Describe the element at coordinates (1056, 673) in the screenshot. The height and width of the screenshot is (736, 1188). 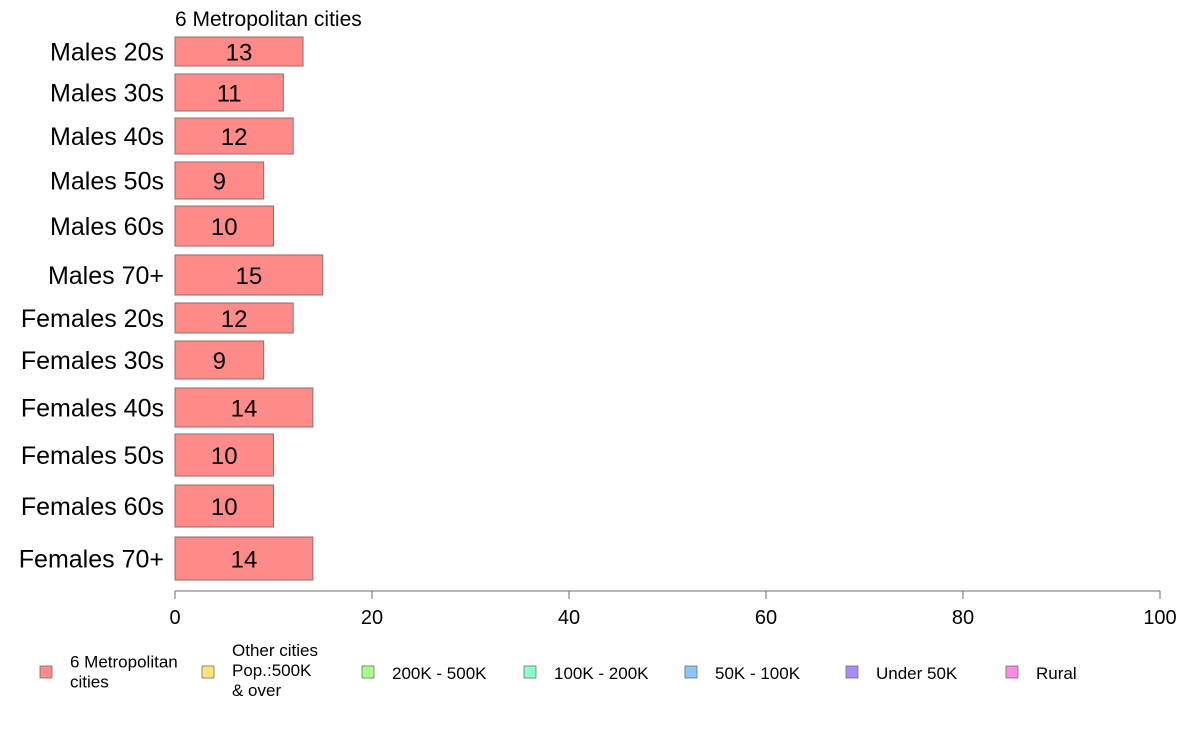
I see `legend-label: Rural` at that location.